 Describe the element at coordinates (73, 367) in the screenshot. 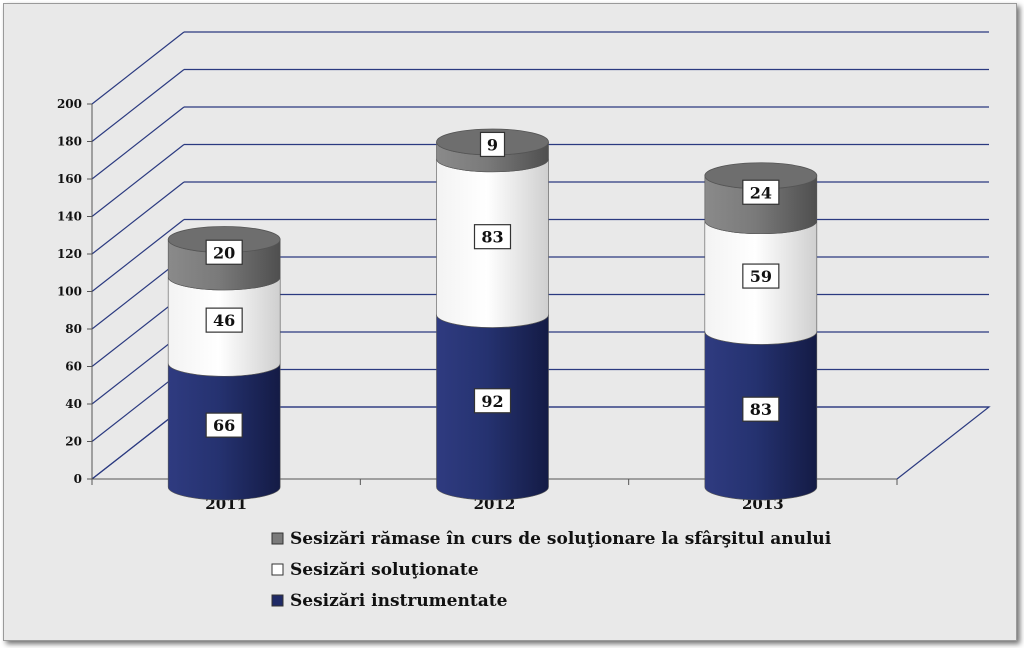

I see `y-tick-label: 60` at that location.